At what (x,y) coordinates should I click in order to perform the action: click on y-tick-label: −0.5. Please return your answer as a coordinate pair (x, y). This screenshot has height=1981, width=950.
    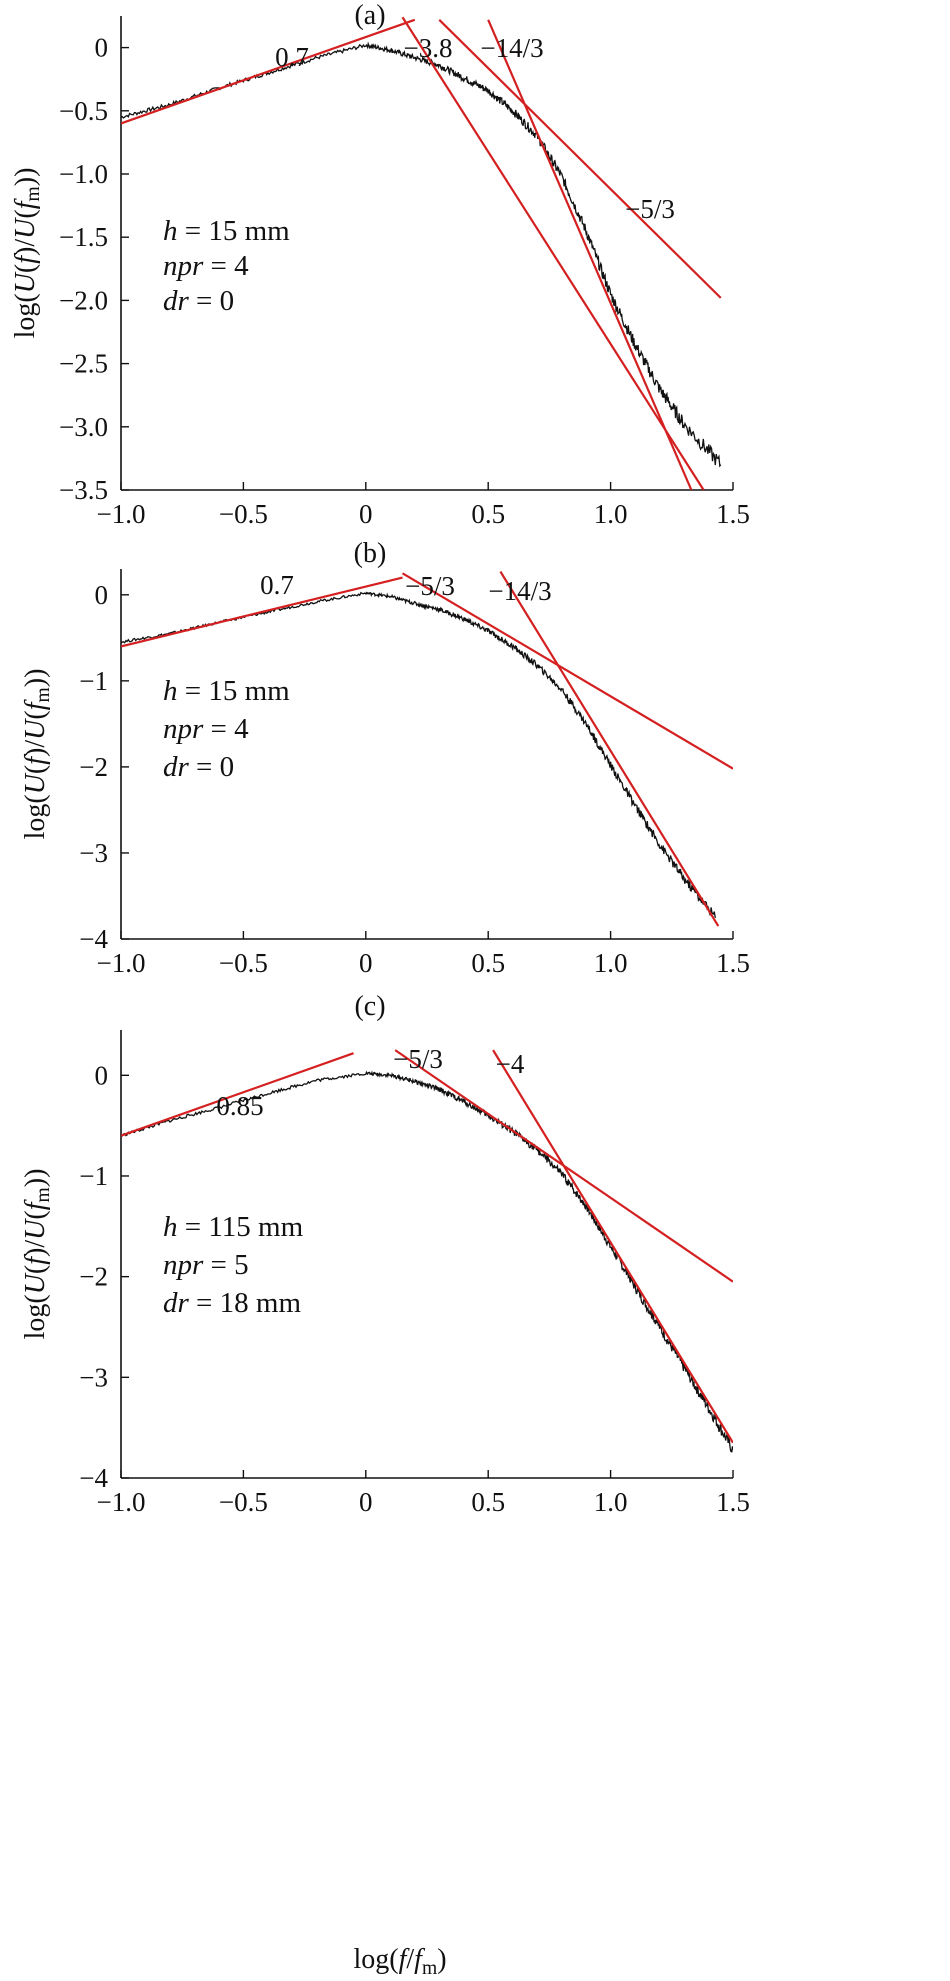
    Looking at the image, I should click on (83, 111).